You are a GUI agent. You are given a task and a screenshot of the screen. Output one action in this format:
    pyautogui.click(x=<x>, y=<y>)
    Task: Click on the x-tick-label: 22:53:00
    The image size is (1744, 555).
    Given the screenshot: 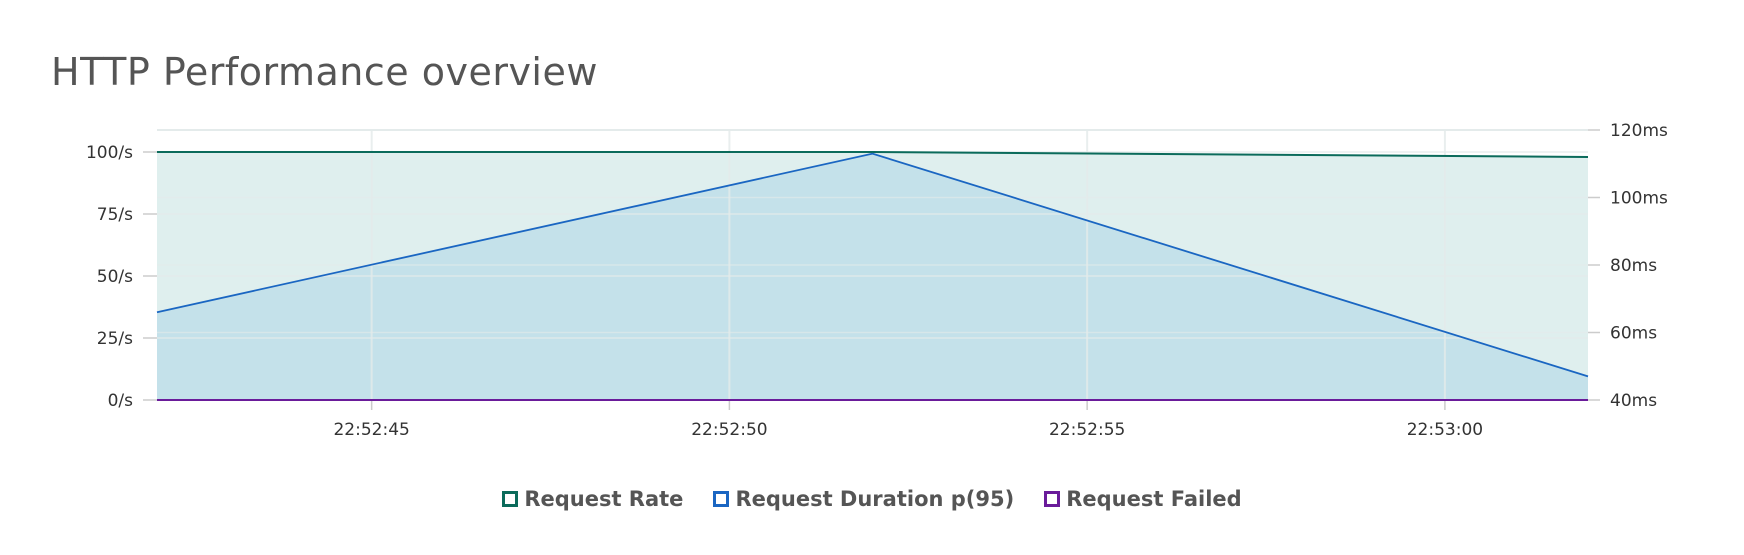 What is the action you would take?
    pyautogui.click(x=1445, y=430)
    